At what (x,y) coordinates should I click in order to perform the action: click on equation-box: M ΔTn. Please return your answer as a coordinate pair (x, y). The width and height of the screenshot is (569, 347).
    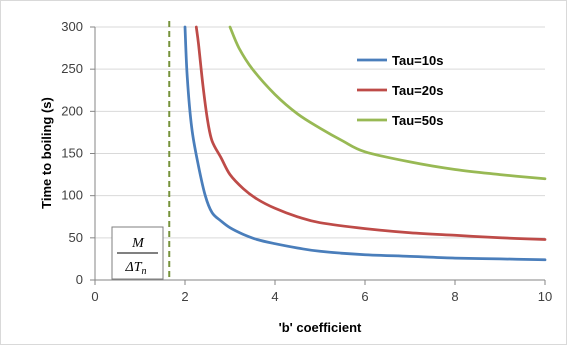
    Looking at the image, I should click on (137, 253).